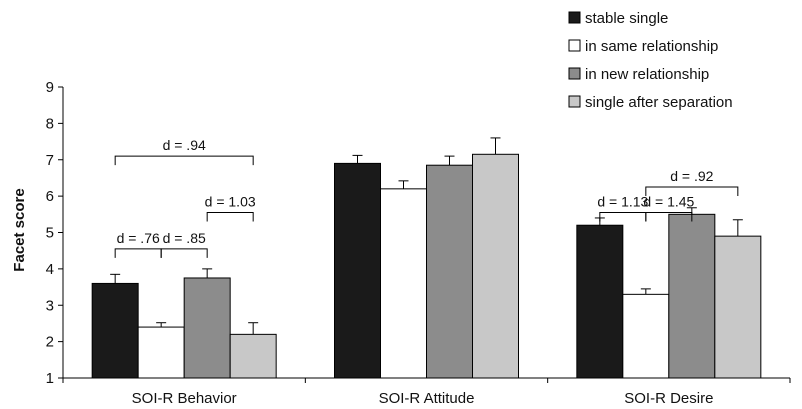 This screenshot has width=802, height=409. Describe the element at coordinates (138, 238) in the screenshot. I see `effect-size-label: d = .76` at that location.